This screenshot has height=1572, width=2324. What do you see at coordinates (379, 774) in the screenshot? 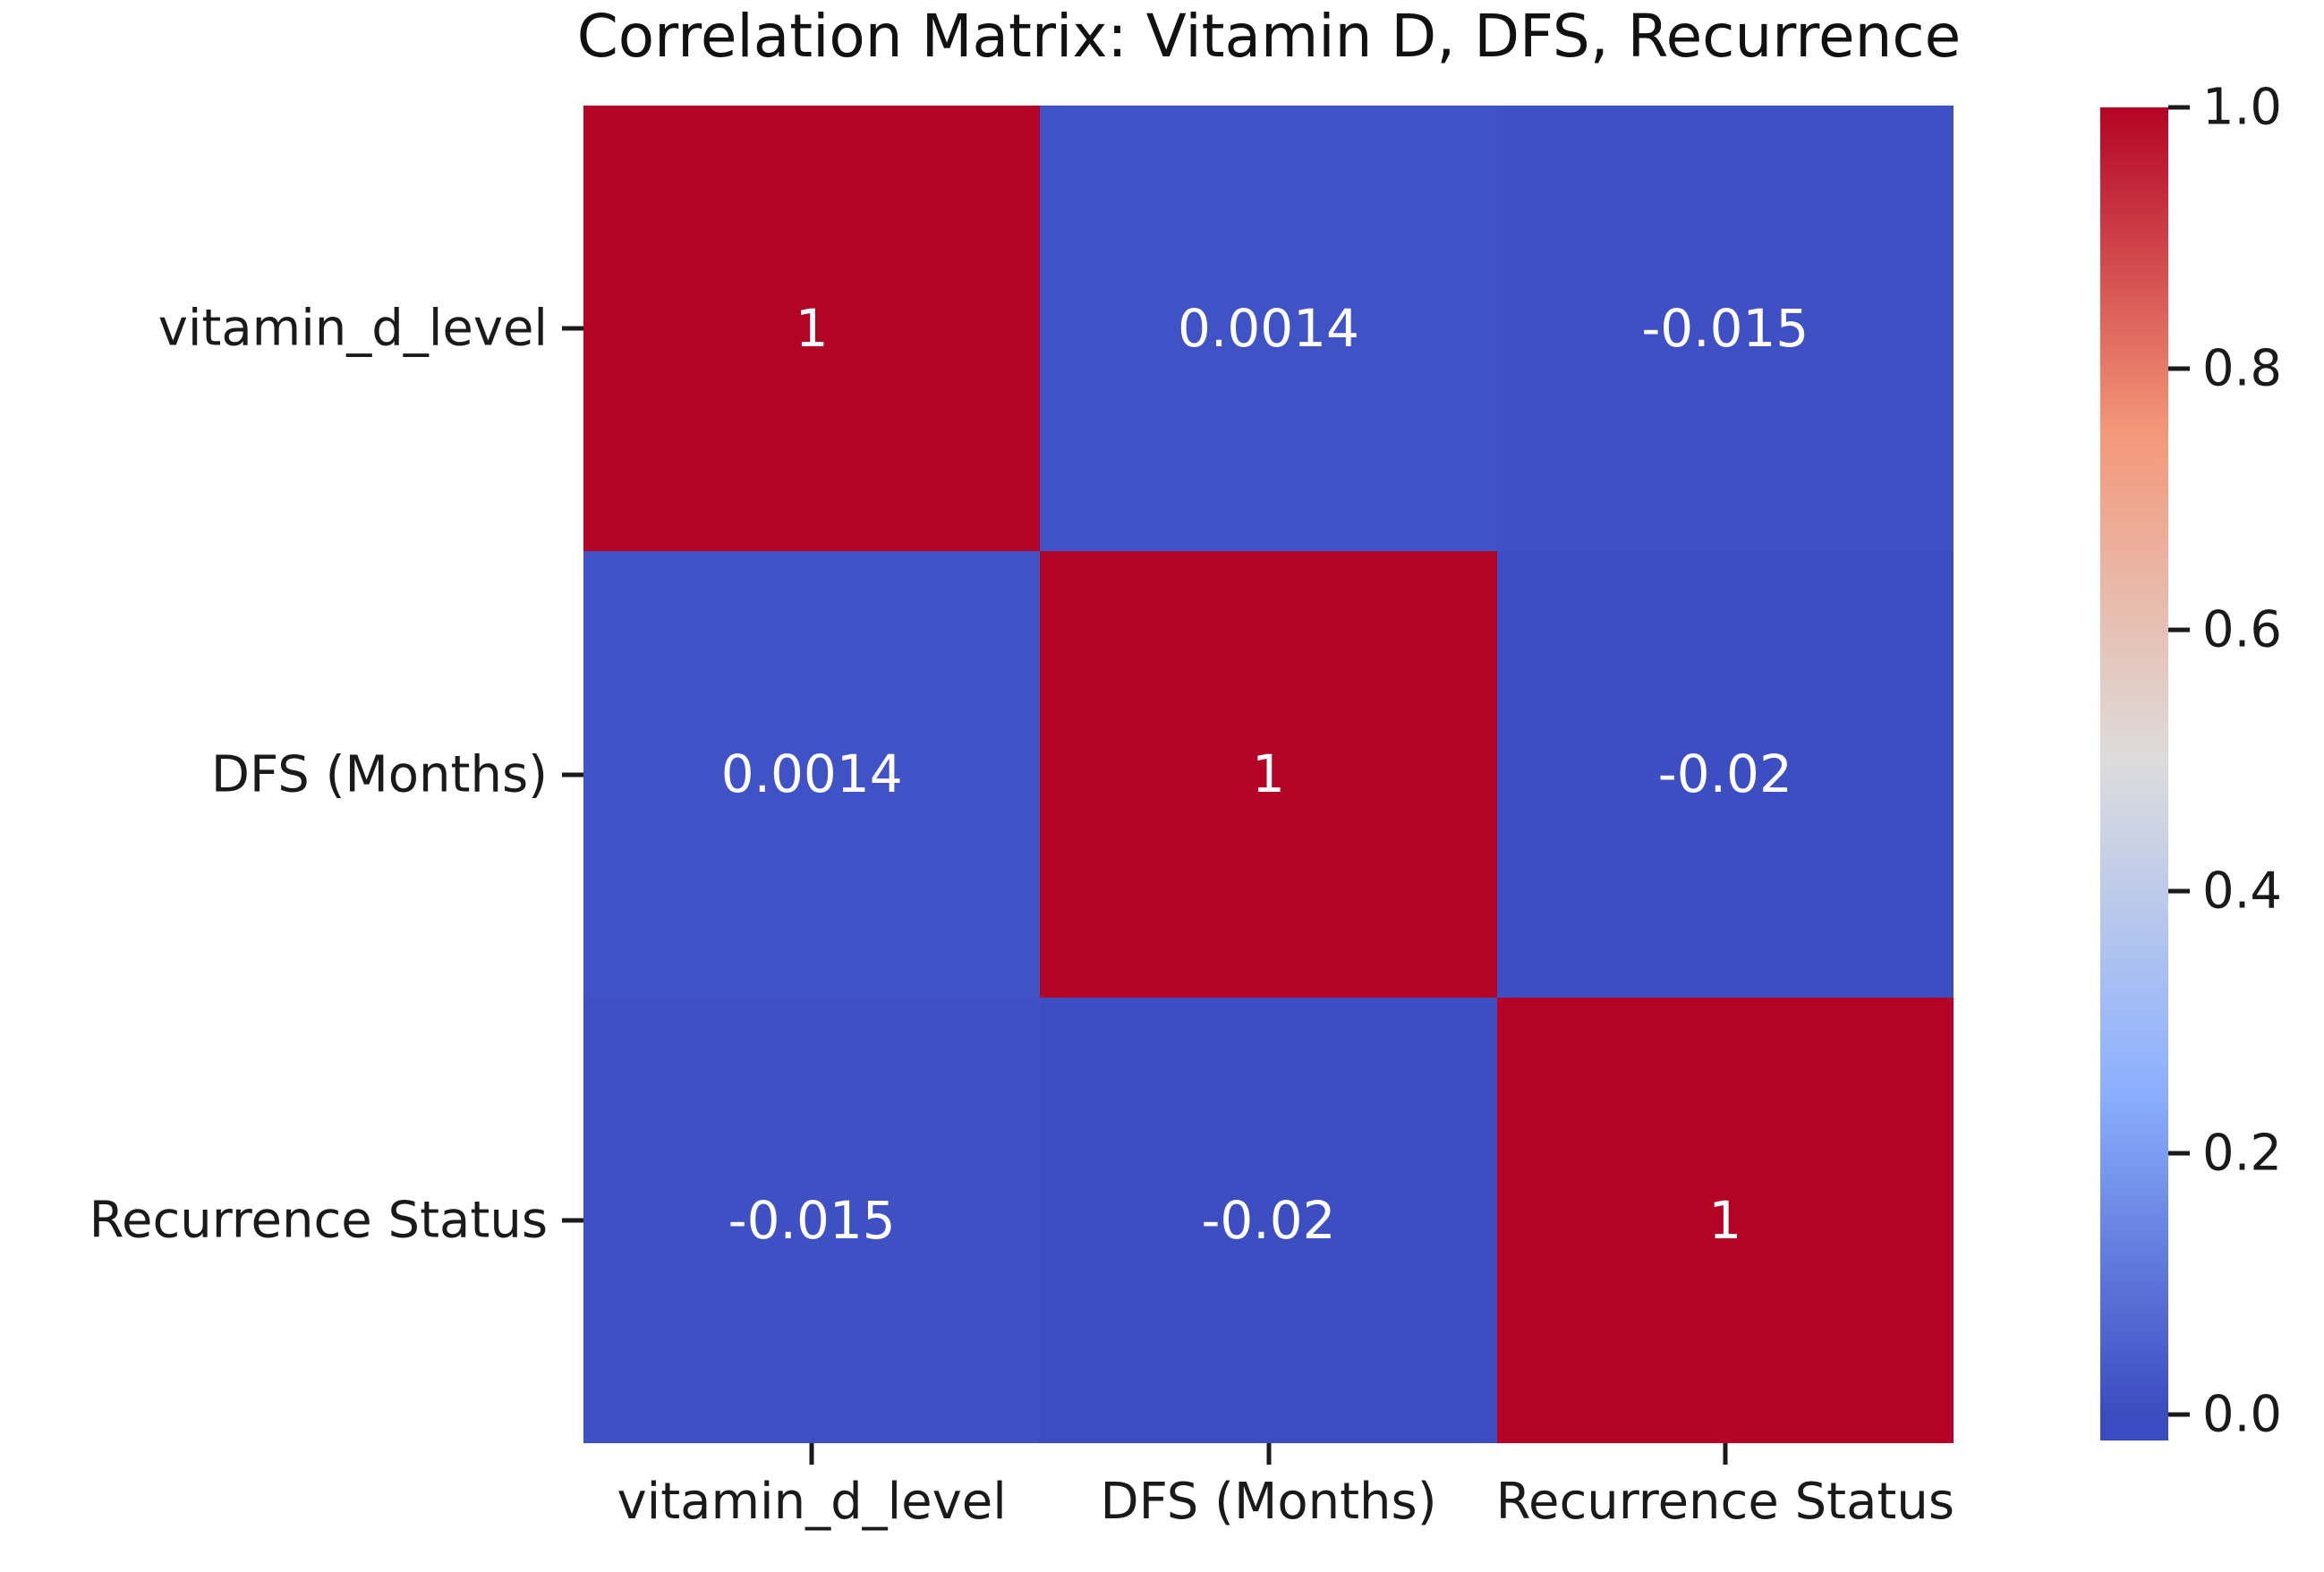
I see `y-tick-label: DFS (Months)` at bounding box center [379, 774].